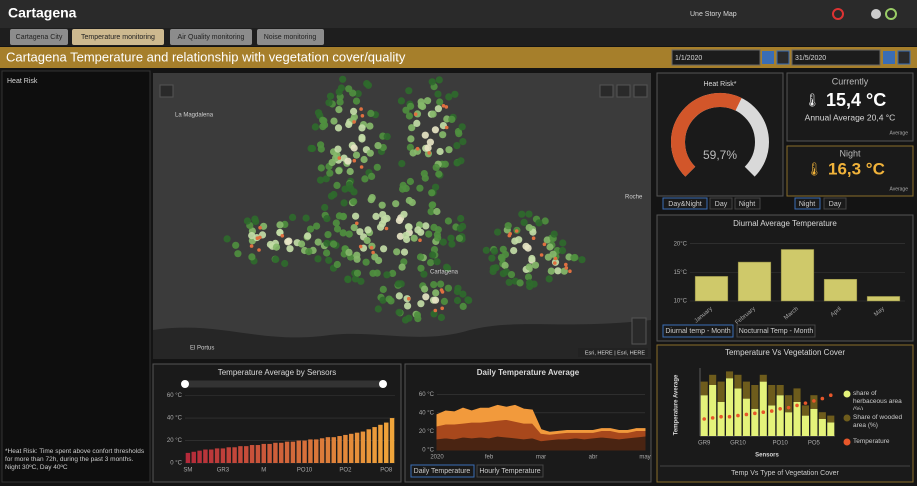 Image resolution: width=917 pixels, height=486 pixels. What do you see at coordinates (810, 58) in the screenshot?
I see `date-end: 31/5/2020` at bounding box center [810, 58].